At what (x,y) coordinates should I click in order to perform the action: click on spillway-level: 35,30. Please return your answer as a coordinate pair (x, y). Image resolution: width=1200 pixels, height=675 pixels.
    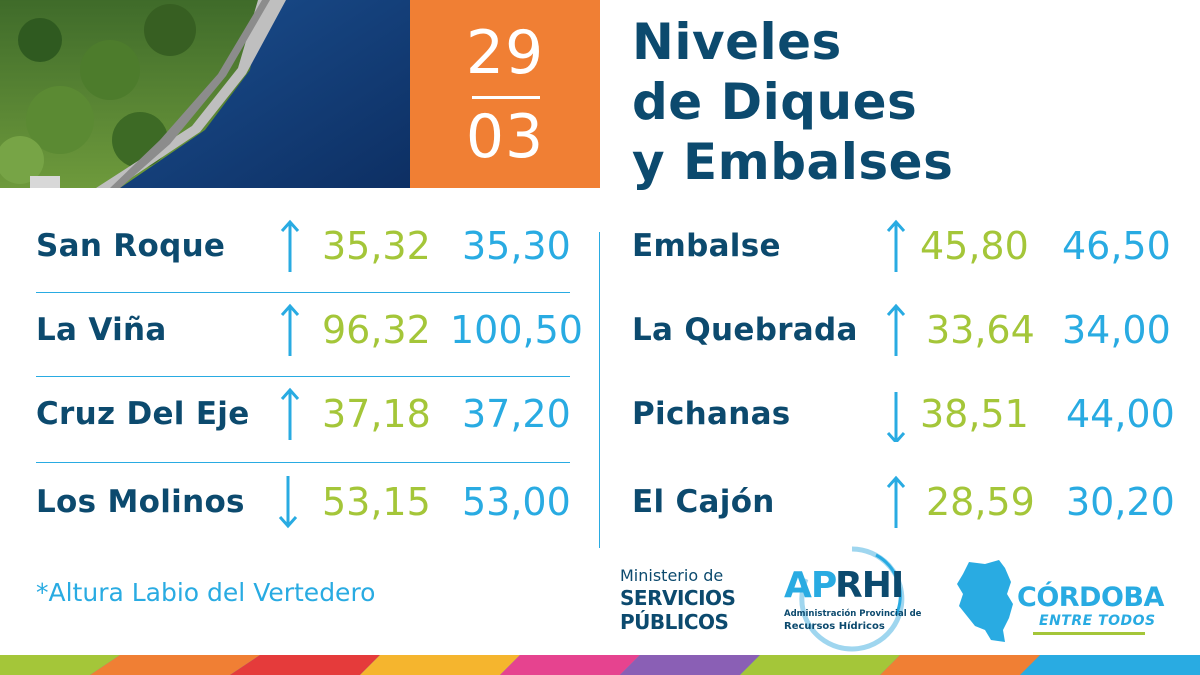
    Looking at the image, I should click on (516, 246).